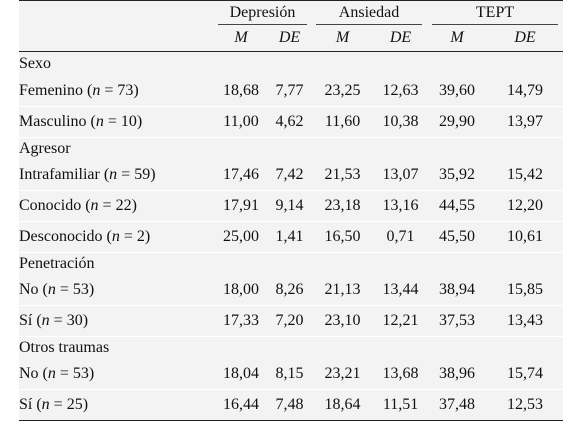 The width and height of the screenshot is (582, 421). I want to click on row-label-count: = 22), so click(117, 205).